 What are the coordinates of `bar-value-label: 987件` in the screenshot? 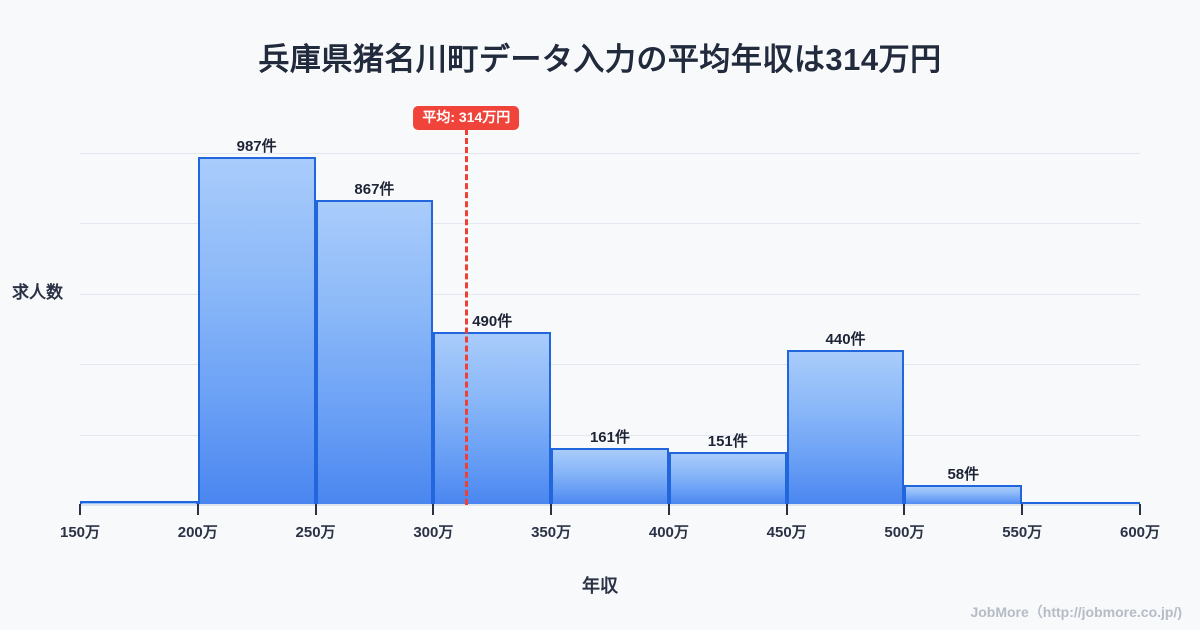 It's located at (256, 147).